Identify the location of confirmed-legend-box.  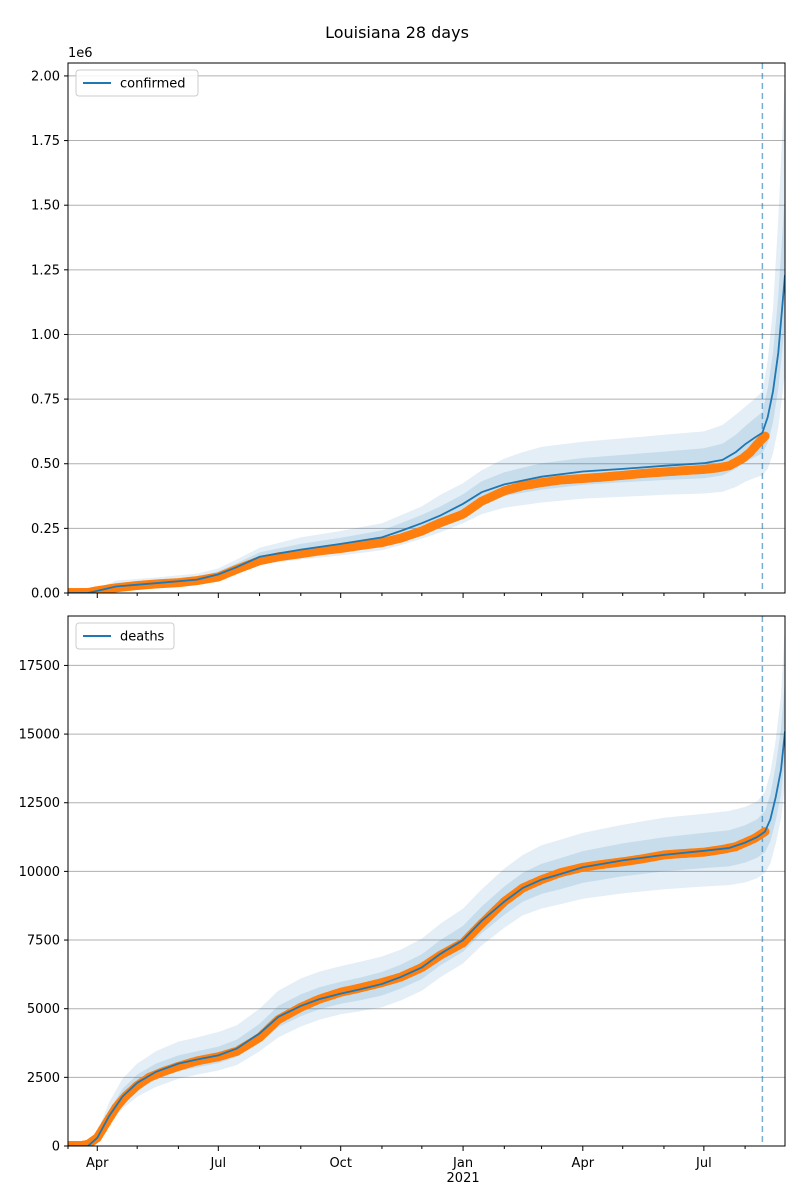
(137, 83).